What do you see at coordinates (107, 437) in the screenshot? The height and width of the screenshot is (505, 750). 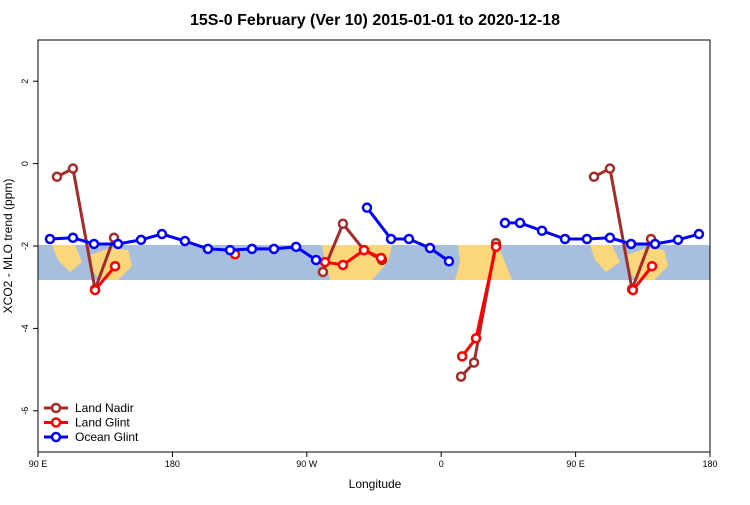 I see `legend-label: Ocean Glint` at bounding box center [107, 437].